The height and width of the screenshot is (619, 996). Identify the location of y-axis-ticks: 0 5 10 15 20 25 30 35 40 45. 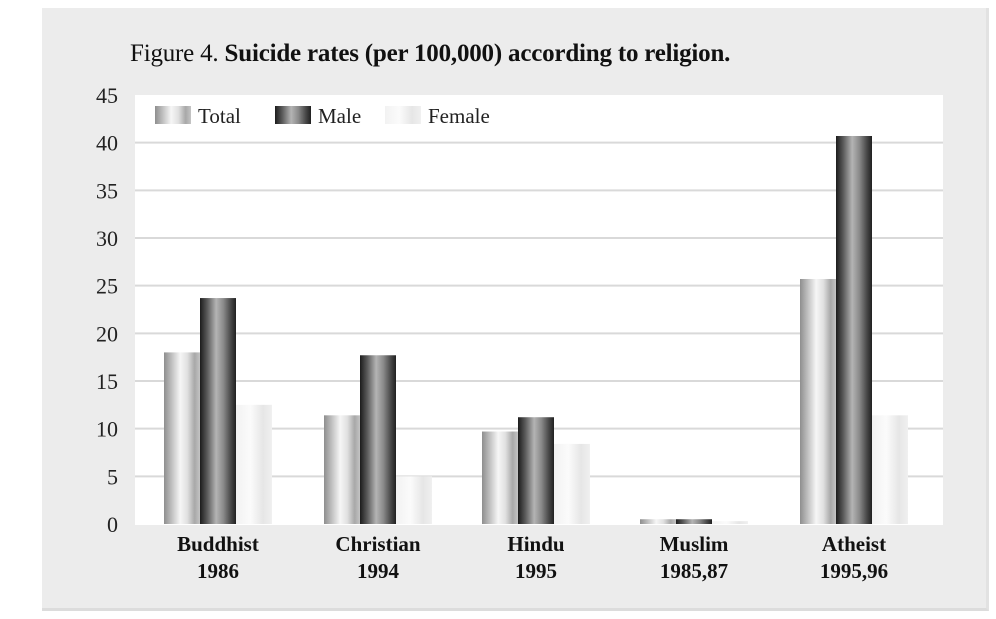
(107, 310).